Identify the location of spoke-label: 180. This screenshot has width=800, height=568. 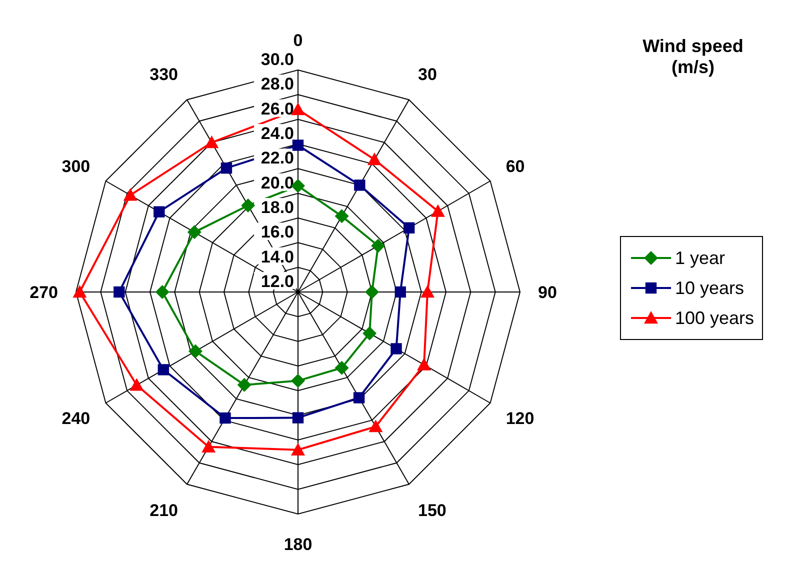
(298, 544).